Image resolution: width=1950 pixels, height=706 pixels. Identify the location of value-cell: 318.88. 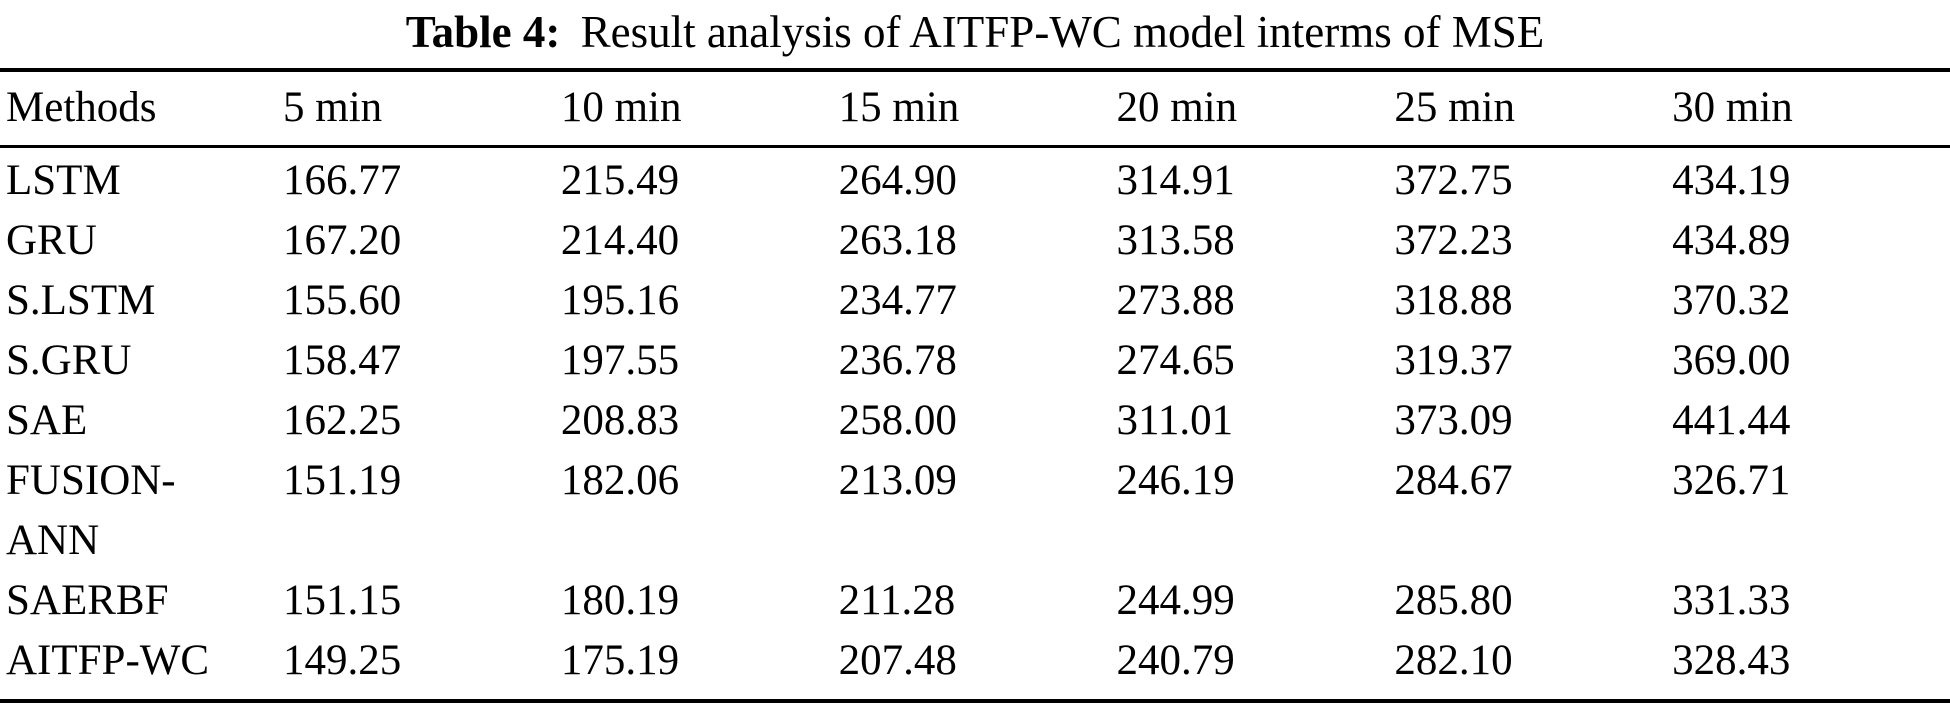
(1453, 300).